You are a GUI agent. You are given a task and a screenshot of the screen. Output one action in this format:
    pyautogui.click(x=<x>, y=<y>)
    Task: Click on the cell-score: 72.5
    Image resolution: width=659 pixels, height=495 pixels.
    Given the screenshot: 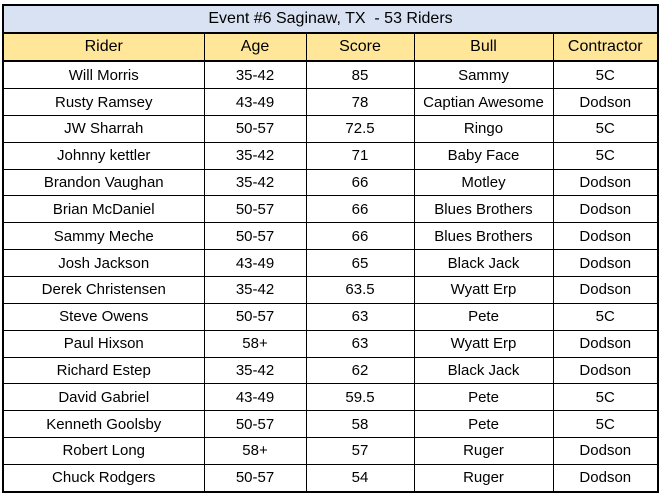 What is the action you would take?
    pyautogui.click(x=360, y=128)
    